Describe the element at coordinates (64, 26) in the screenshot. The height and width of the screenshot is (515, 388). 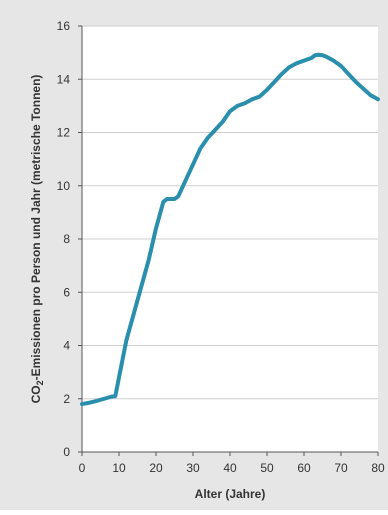
I see `y-tick-label: 16` at that location.